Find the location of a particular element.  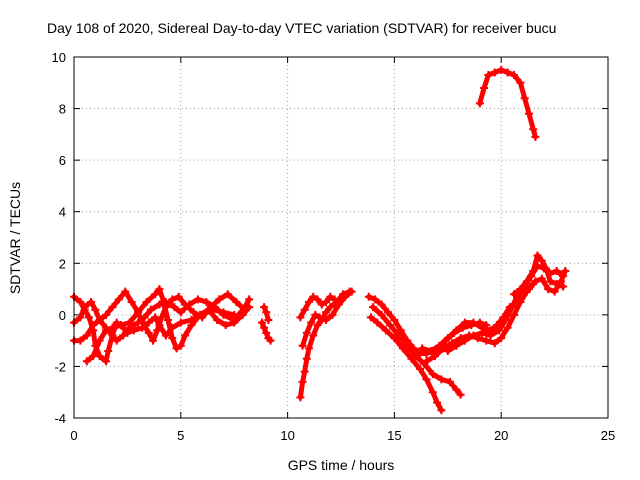

y-tick-label: 6 is located at coordinates (62, 160).